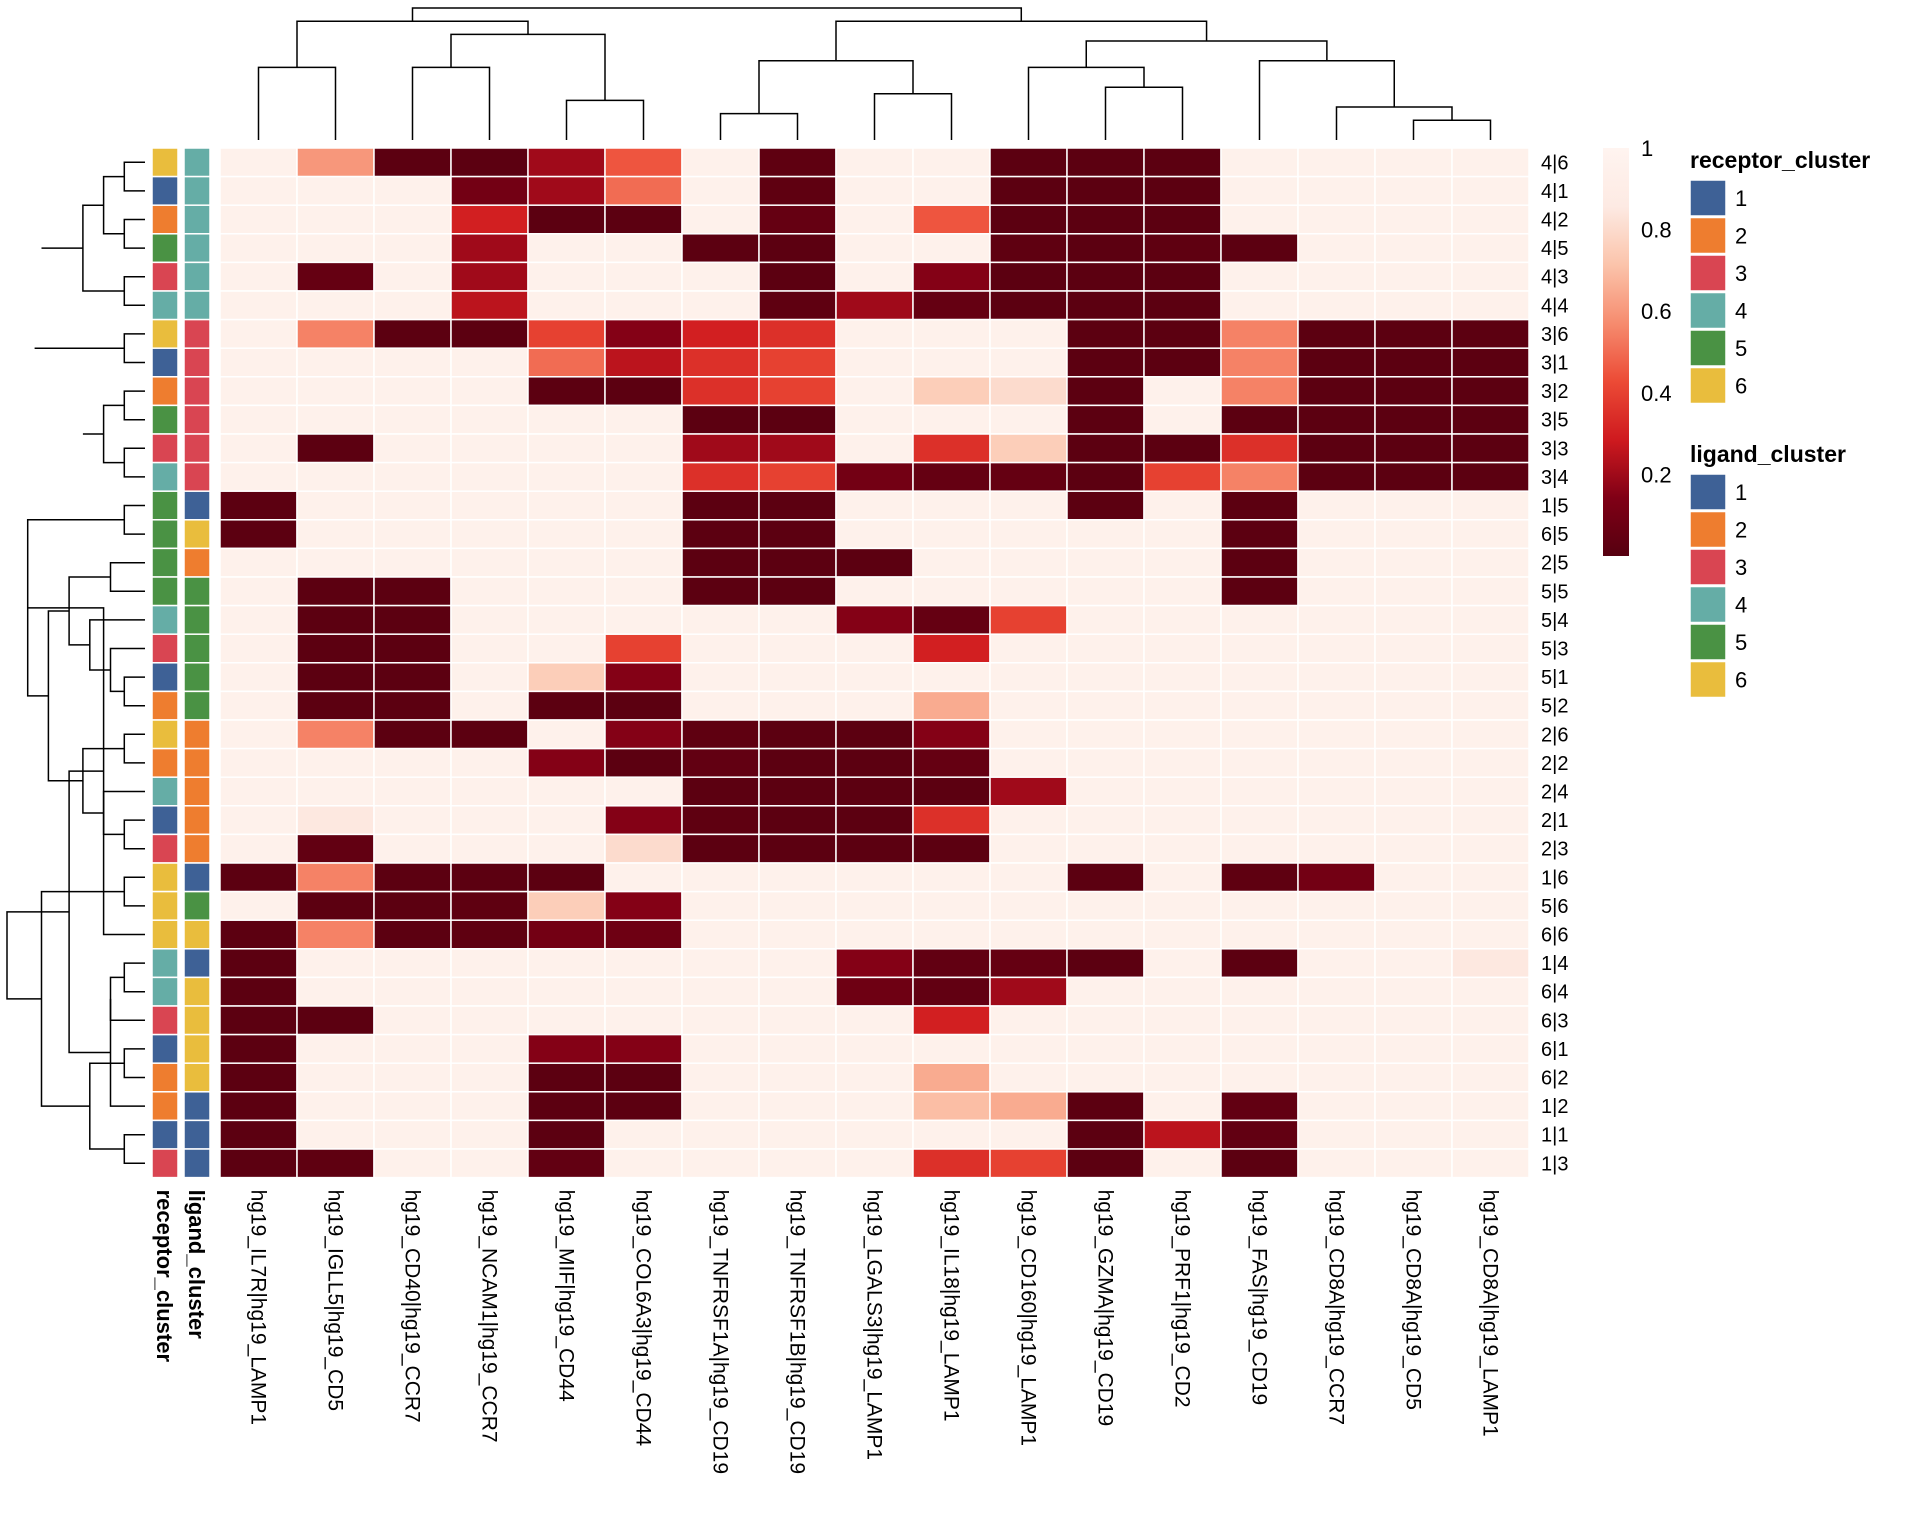  Describe the element at coordinates (1554, 1107) in the screenshot. I see `row-label: 1|2` at that location.